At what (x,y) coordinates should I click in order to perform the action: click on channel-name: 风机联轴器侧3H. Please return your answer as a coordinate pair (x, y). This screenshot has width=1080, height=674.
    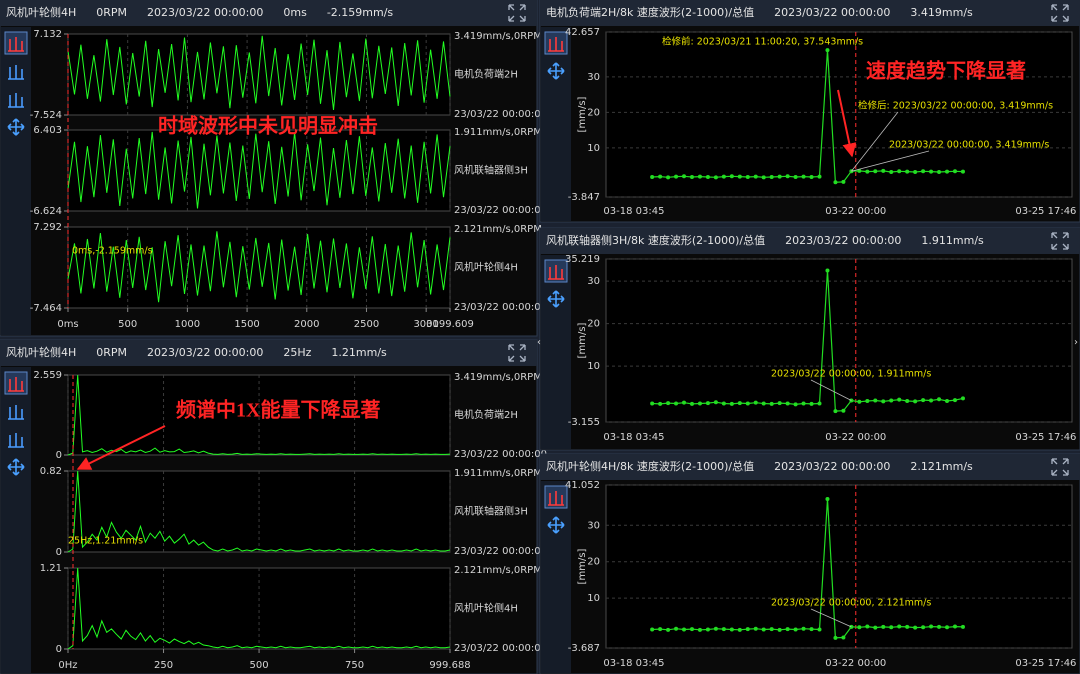
    Looking at the image, I should click on (491, 170).